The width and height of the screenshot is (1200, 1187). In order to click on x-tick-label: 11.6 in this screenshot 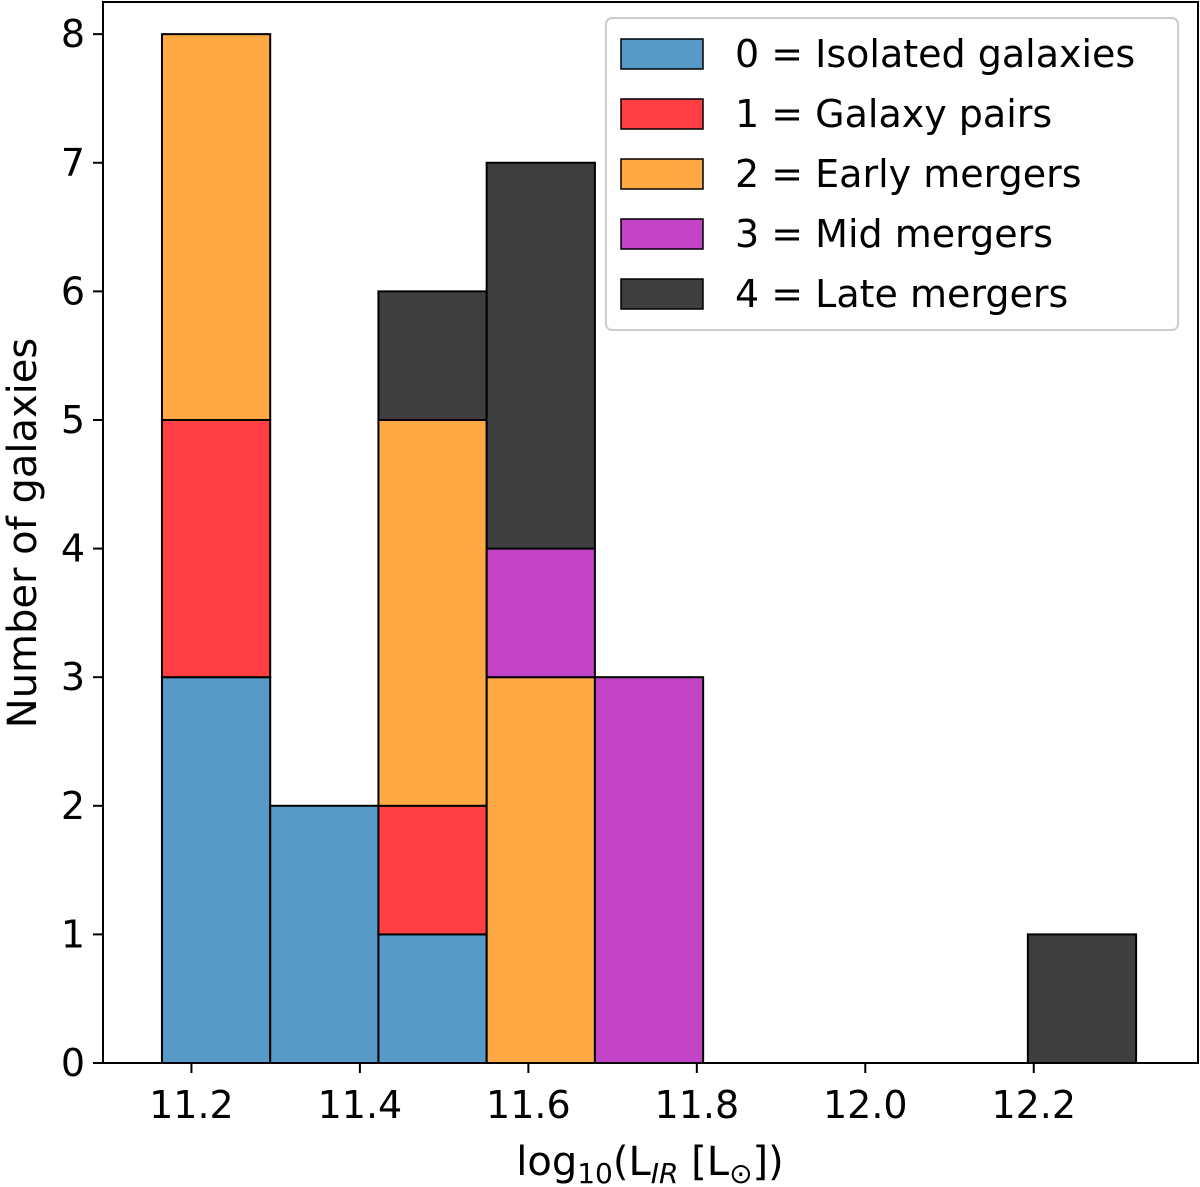, I will do `click(528, 1105)`.